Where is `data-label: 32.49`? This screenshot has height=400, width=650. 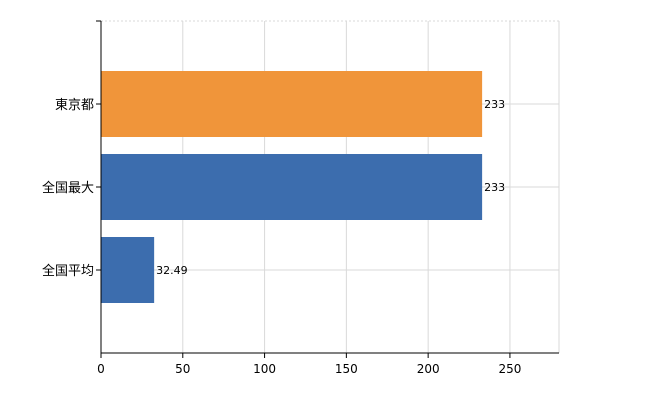
data-label: 32.49 is located at coordinates (172, 270).